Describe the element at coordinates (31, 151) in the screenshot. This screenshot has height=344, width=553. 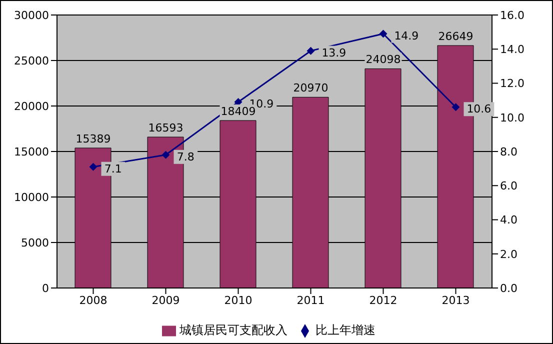
I see `y-tick-label: 15000` at that location.